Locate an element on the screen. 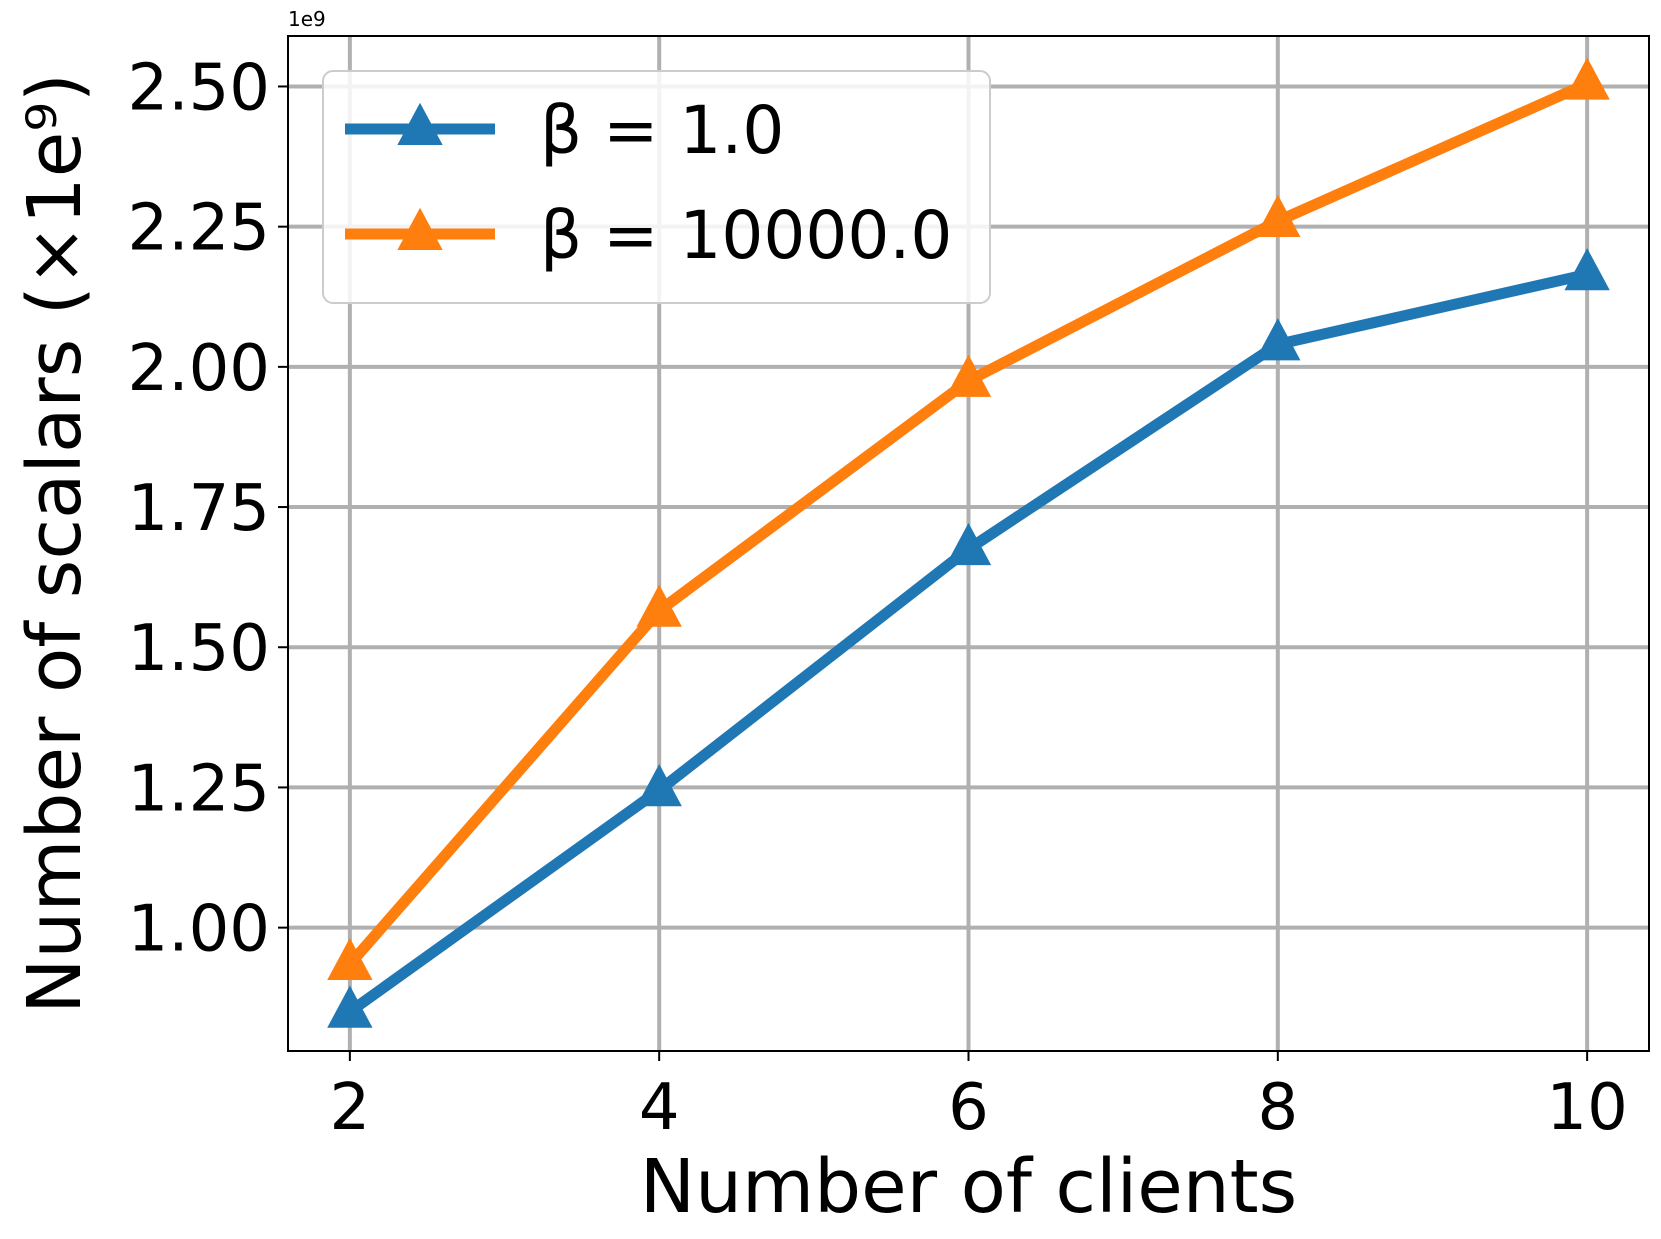  legend-entries: β = 1.0 β = 10000.0 is located at coordinates (648, 183).